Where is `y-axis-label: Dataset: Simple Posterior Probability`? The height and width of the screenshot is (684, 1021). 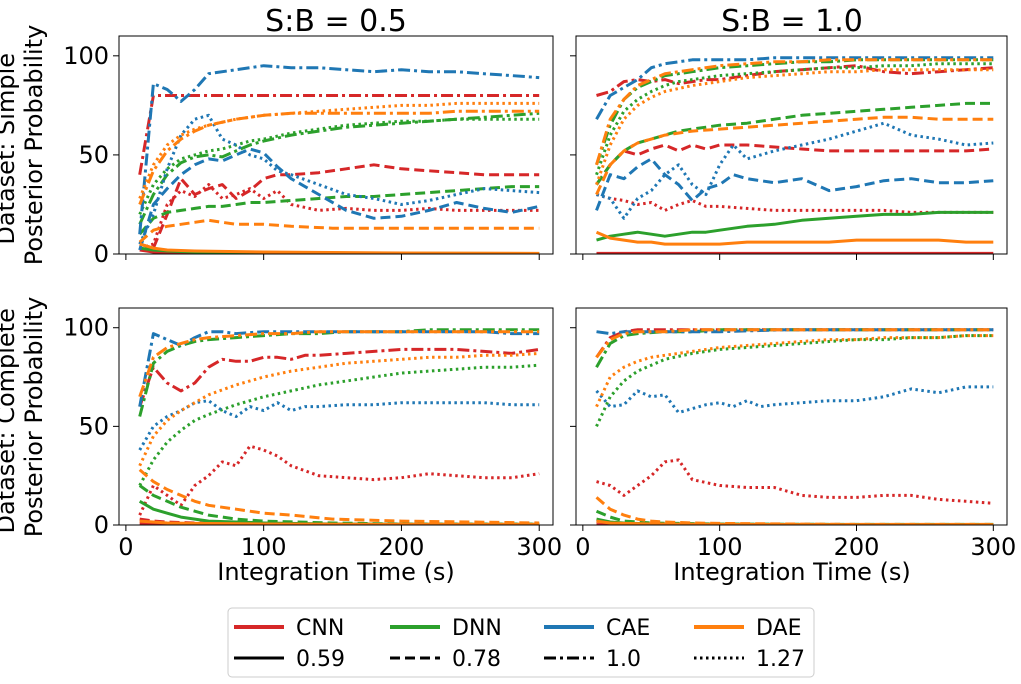 y-axis-label: Dataset: Simple Posterior Probability is located at coordinates (24, 145).